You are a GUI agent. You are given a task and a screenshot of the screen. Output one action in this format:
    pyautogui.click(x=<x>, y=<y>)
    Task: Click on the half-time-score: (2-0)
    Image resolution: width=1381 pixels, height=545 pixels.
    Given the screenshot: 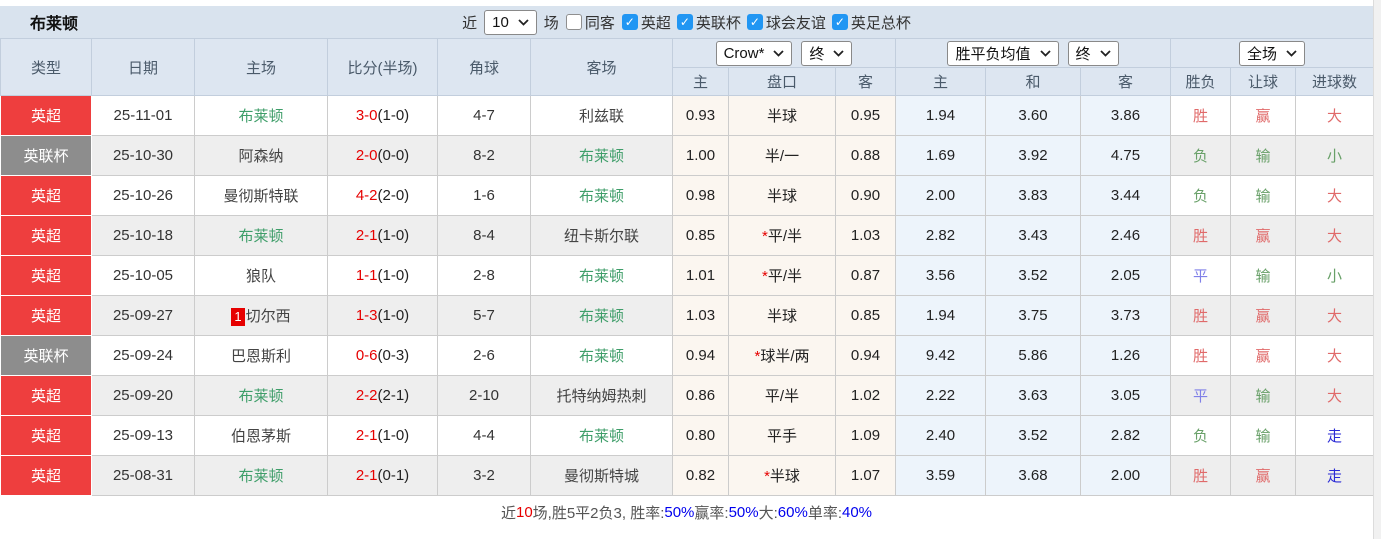 What is the action you would take?
    pyautogui.click(x=393, y=195)
    